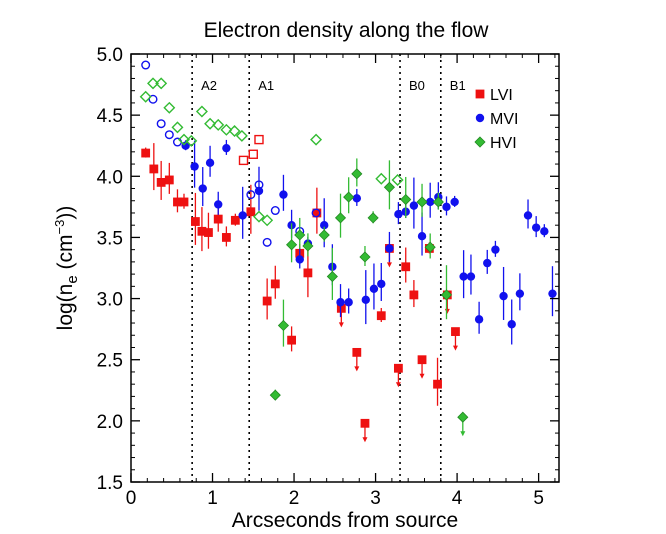 The width and height of the screenshot is (666, 534). What do you see at coordinates (110, 116) in the screenshot?
I see `y-tick-label: 4.5` at bounding box center [110, 116].